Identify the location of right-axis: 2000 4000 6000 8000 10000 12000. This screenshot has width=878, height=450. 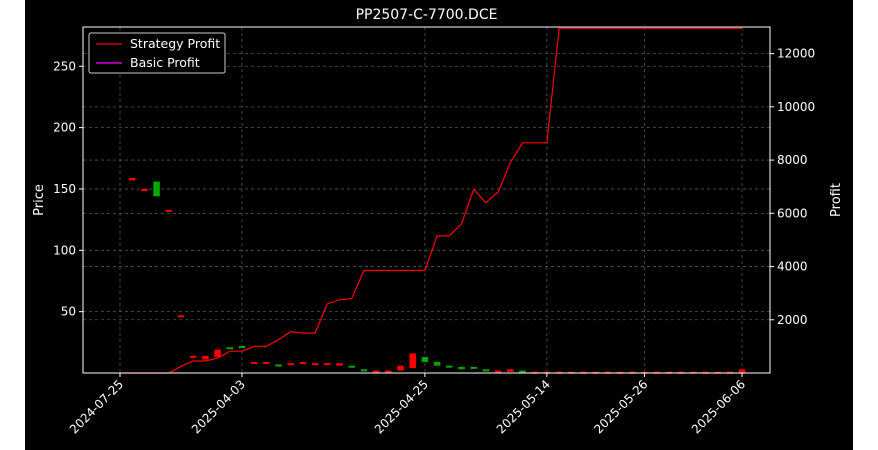
(792, 187).